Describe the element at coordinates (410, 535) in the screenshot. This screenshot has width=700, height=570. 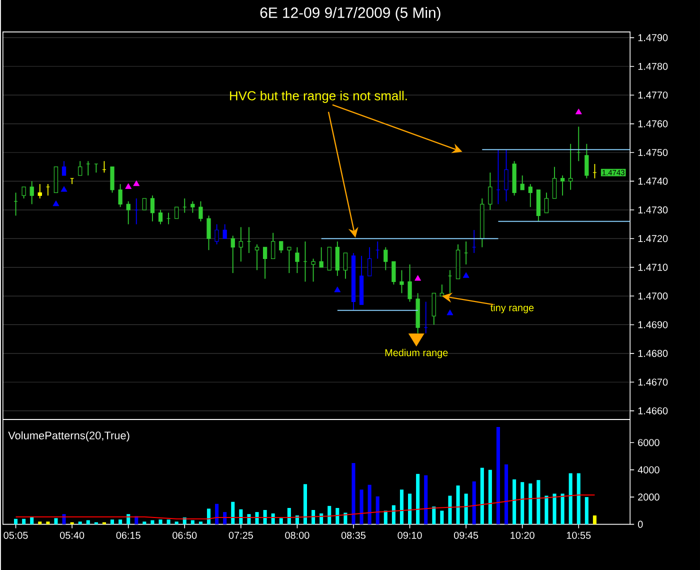
I see `x-tick-label: 09:10` at that location.